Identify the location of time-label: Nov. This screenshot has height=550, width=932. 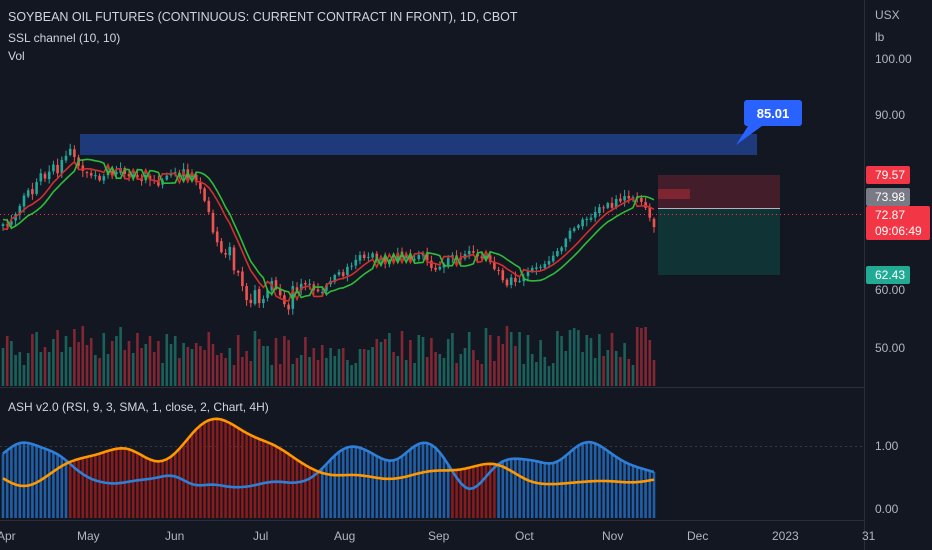
(612, 536).